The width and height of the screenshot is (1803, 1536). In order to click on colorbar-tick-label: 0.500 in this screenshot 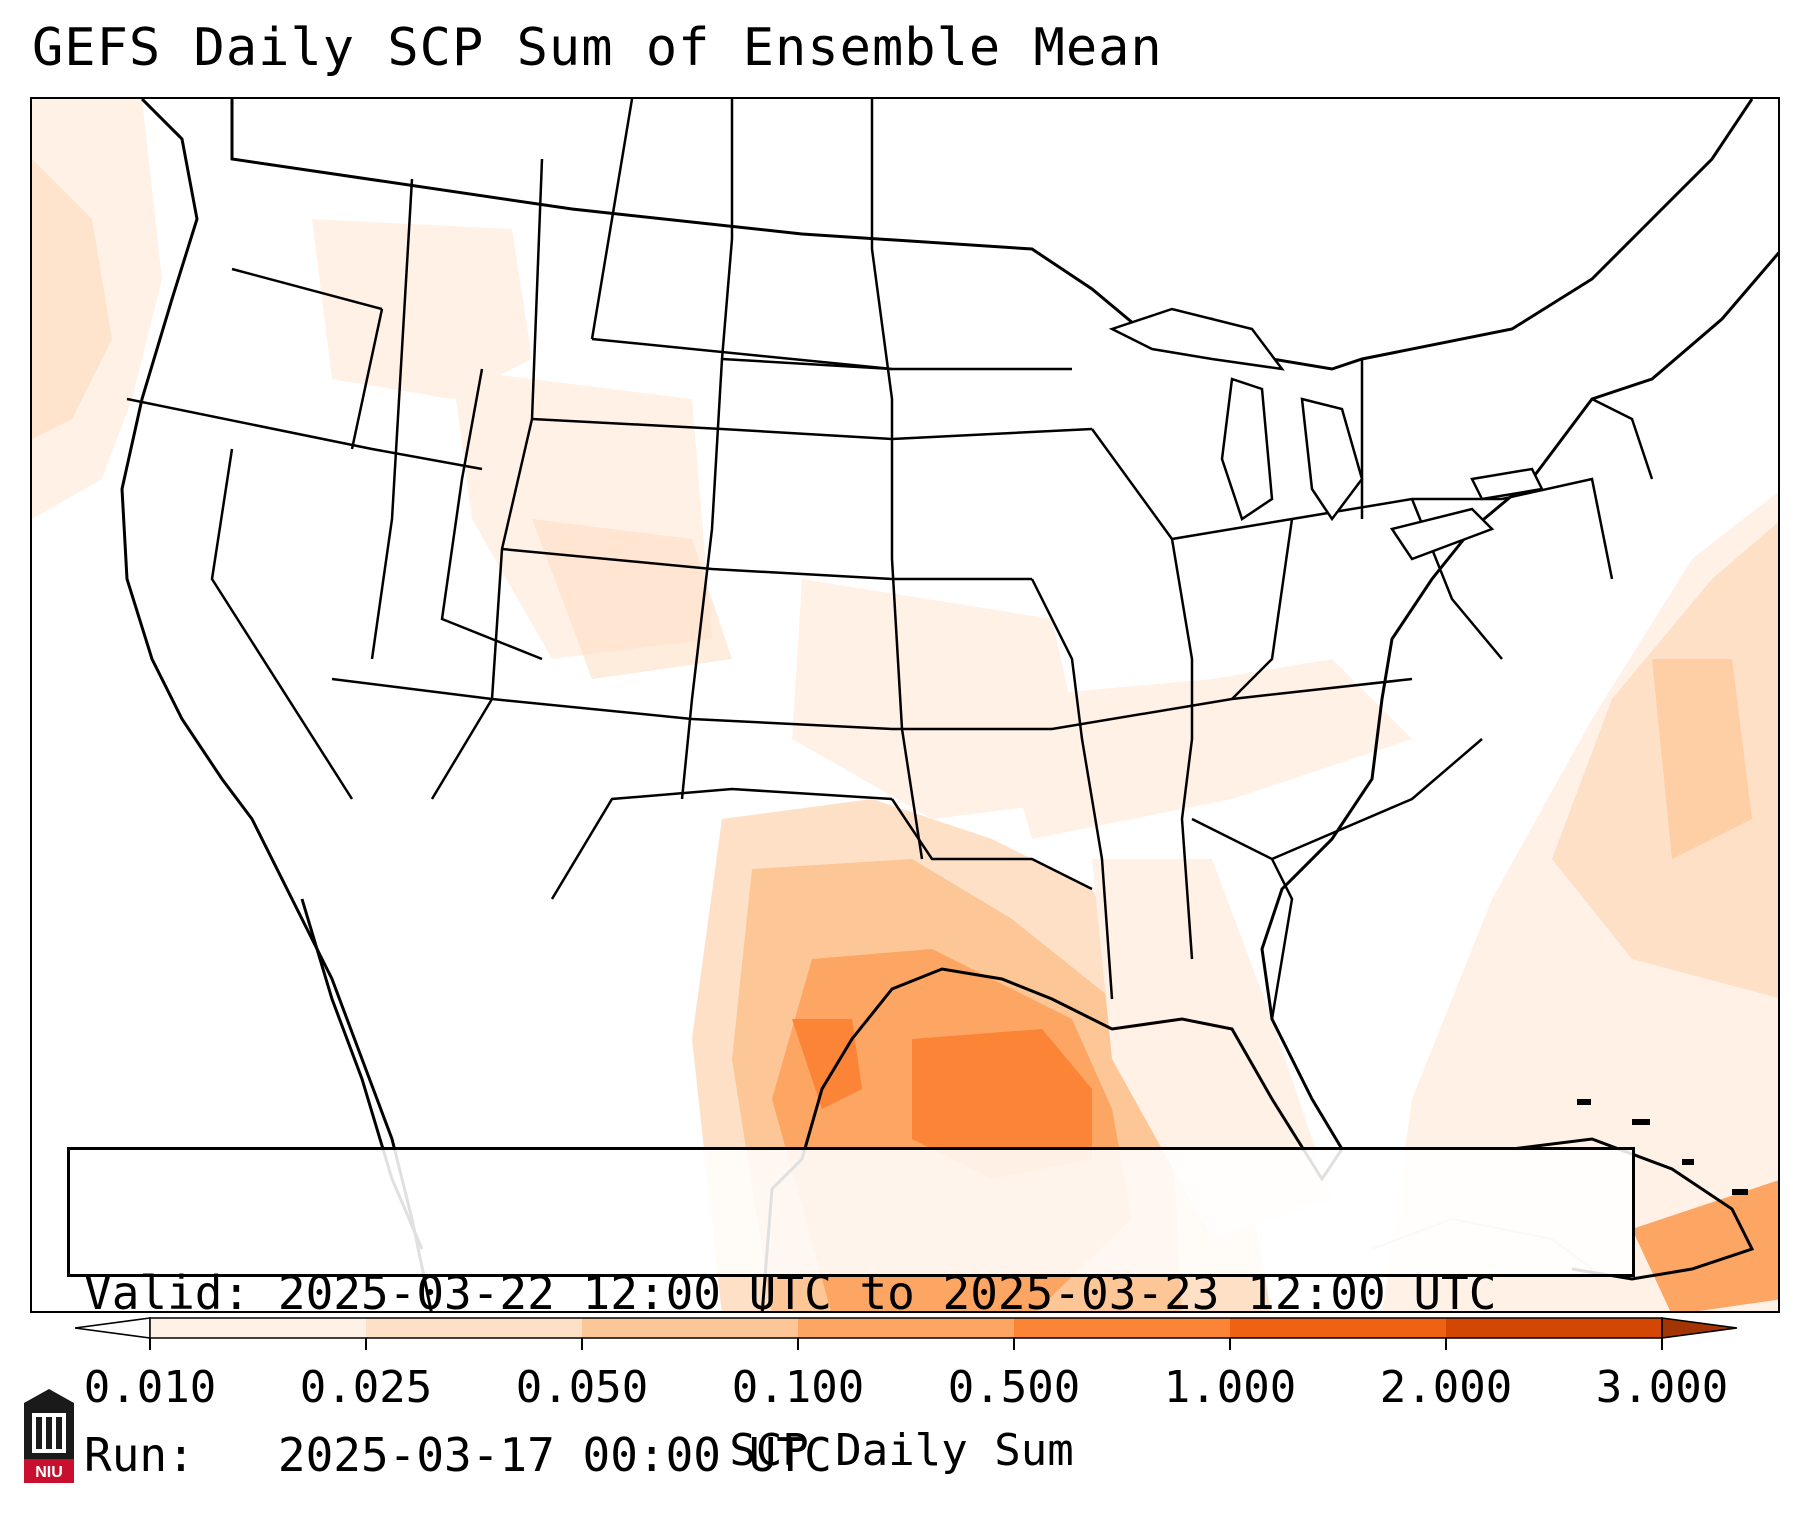, I will do `click(1014, 1387)`.